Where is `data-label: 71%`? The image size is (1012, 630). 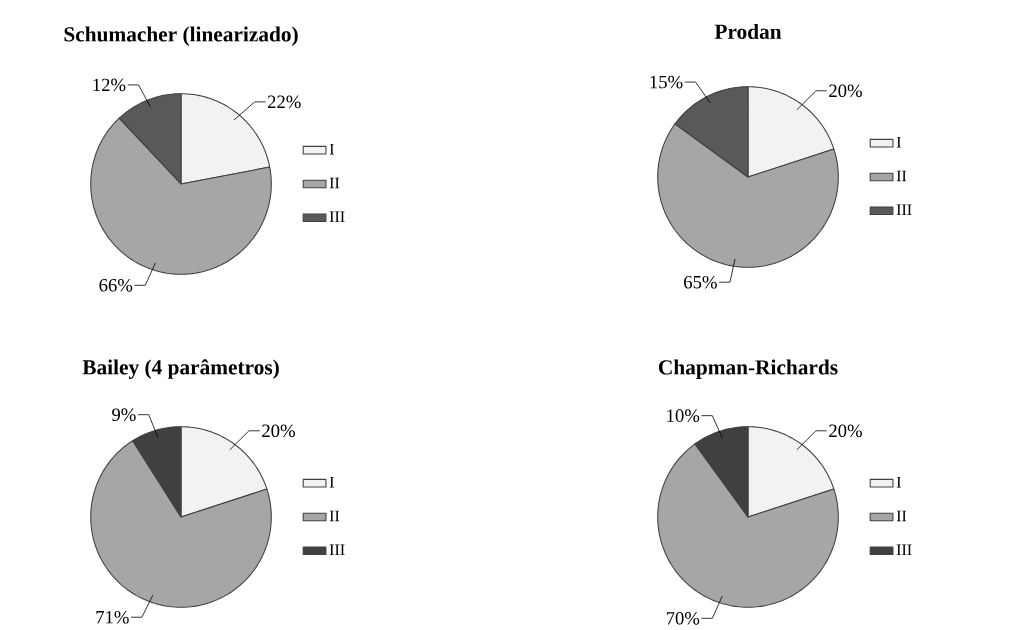
data-label: 71% is located at coordinates (112, 617).